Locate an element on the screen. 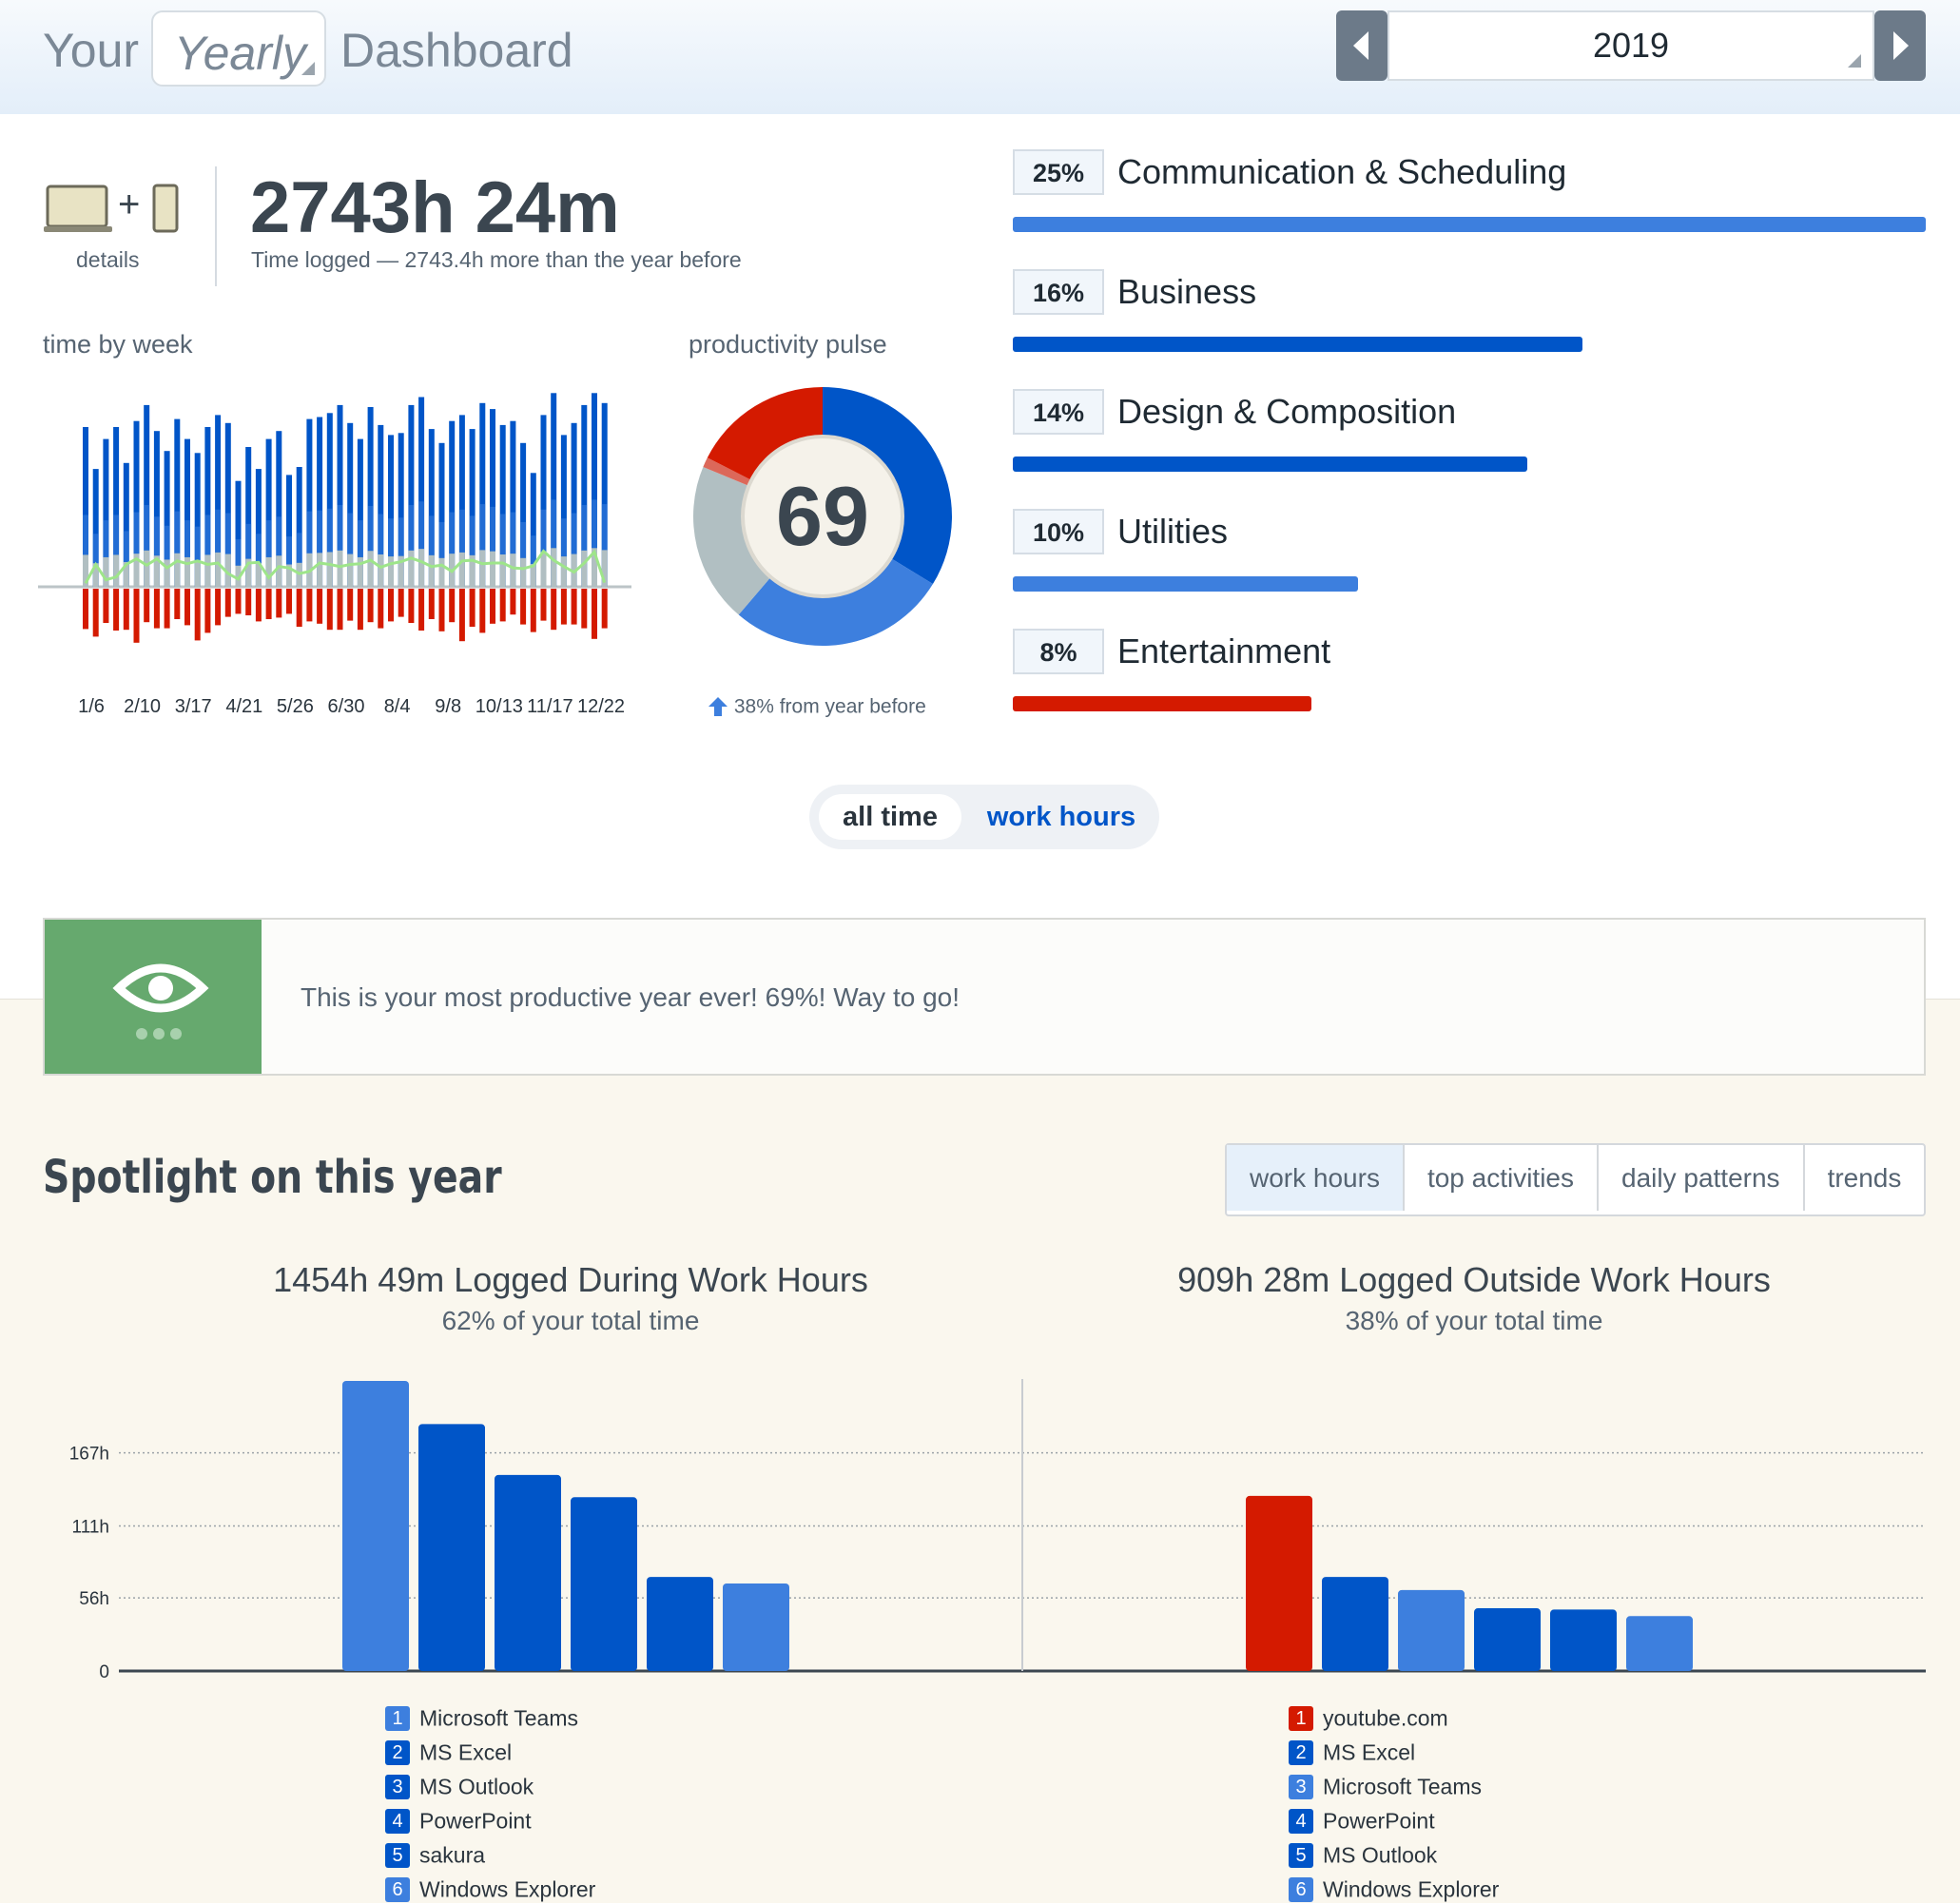 This screenshot has height=1904, width=1960. period-select: Yearly is located at coordinates (238, 48).